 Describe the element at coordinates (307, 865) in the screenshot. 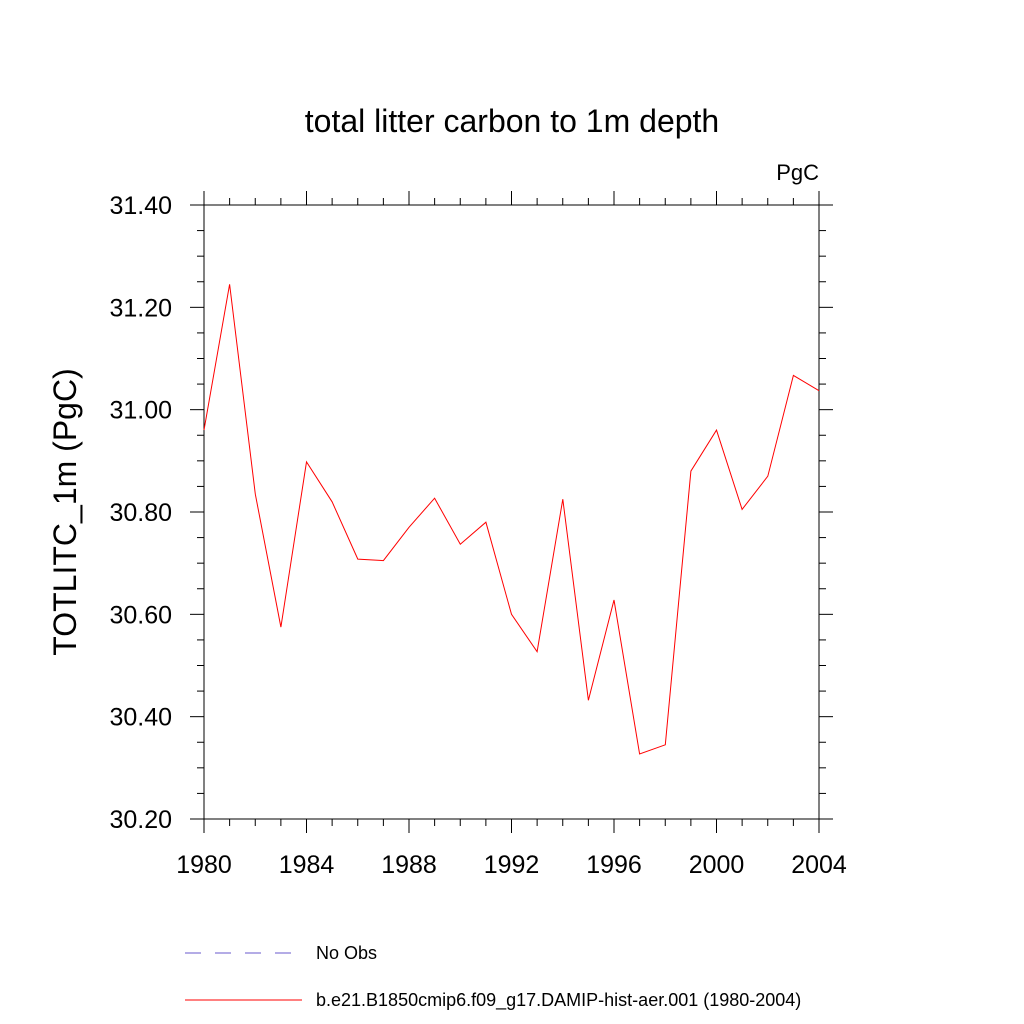

I see `x-tick-label: 1984` at that location.